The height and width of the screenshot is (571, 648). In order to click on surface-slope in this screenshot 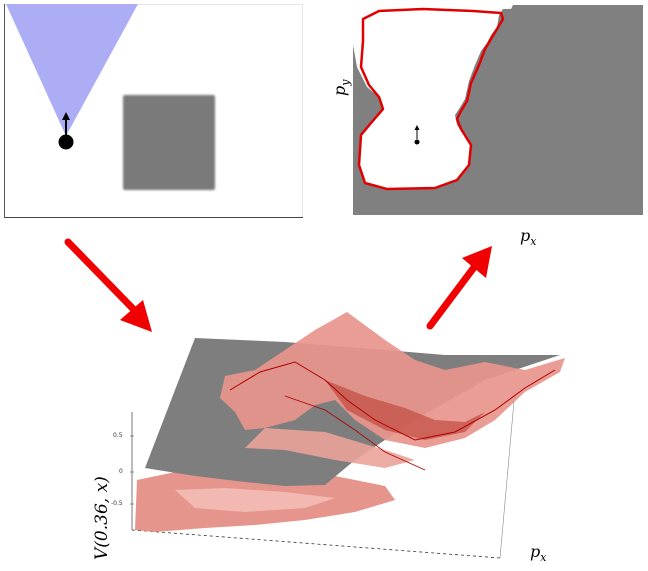, I will do `click(330, 448)`.